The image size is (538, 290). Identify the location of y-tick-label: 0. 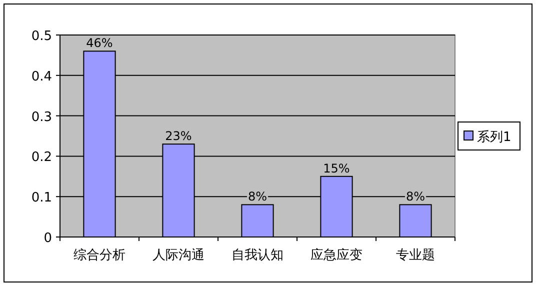
(48, 238).